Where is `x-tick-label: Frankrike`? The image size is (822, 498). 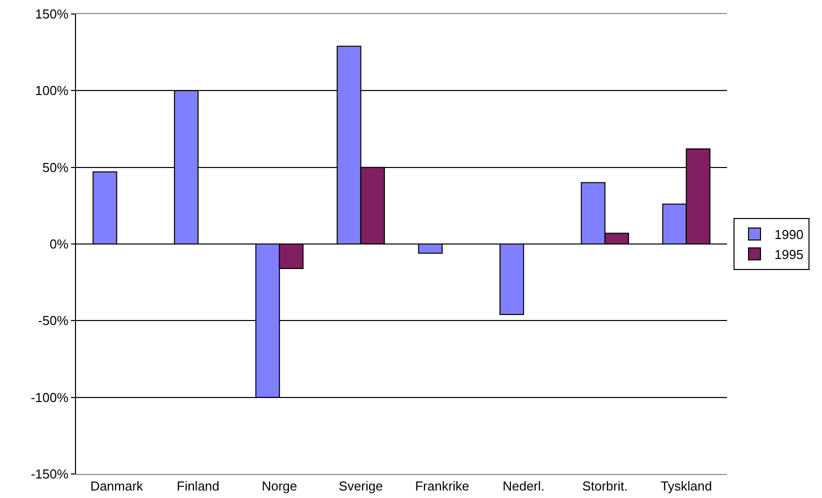
x-tick-label: Frankrike is located at coordinates (442, 486).